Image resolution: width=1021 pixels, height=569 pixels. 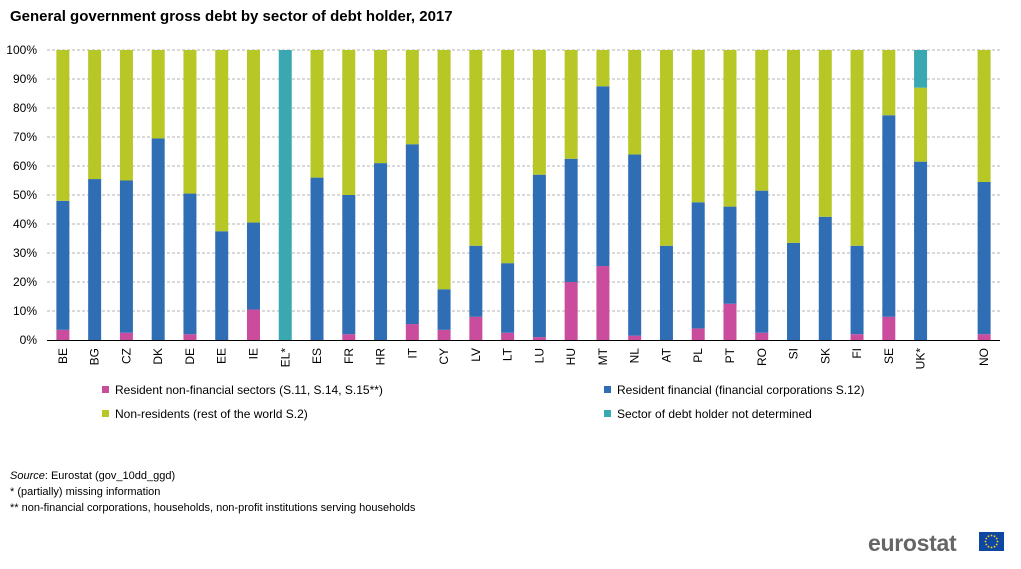 I want to click on x-tick-label: NL, so click(x=635, y=356).